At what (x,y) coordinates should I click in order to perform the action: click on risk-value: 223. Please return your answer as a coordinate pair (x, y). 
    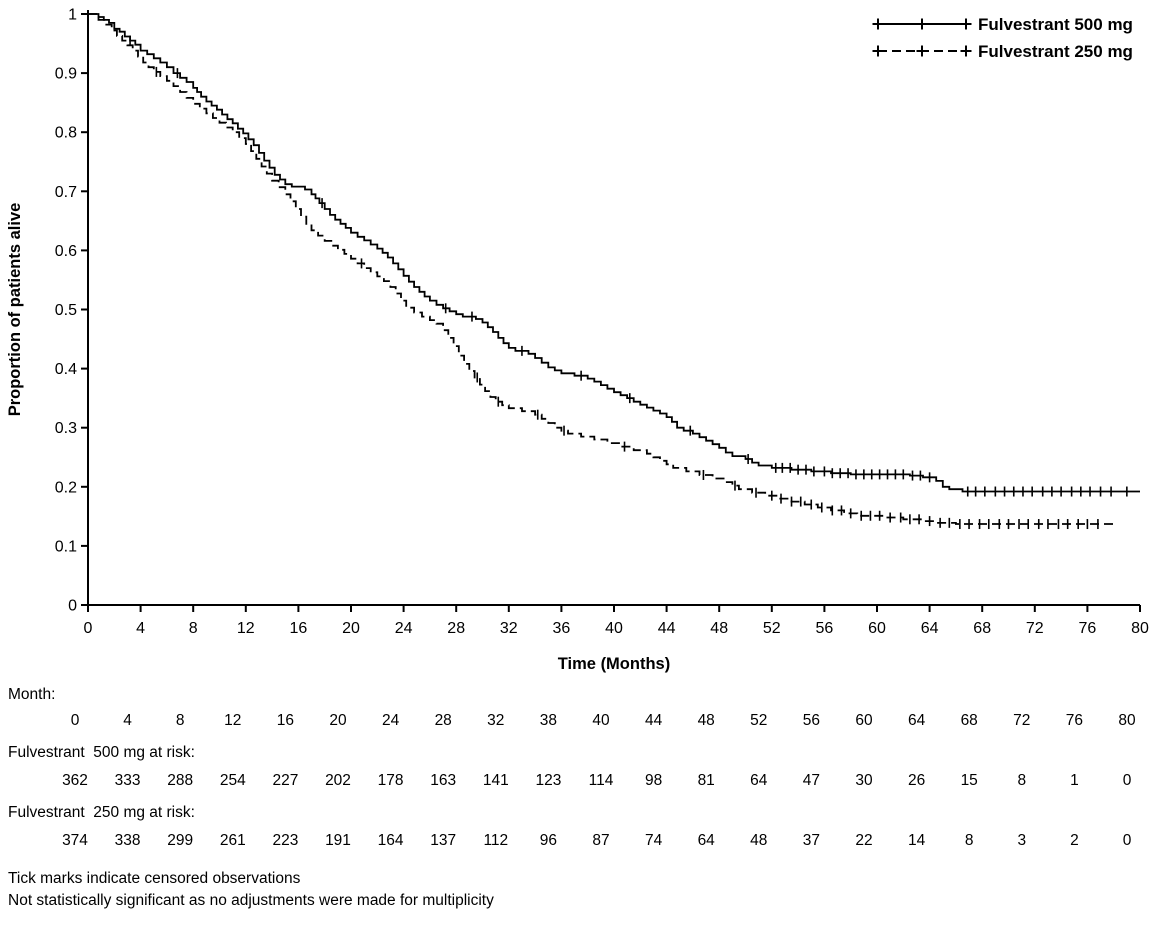
    Looking at the image, I should click on (285, 840).